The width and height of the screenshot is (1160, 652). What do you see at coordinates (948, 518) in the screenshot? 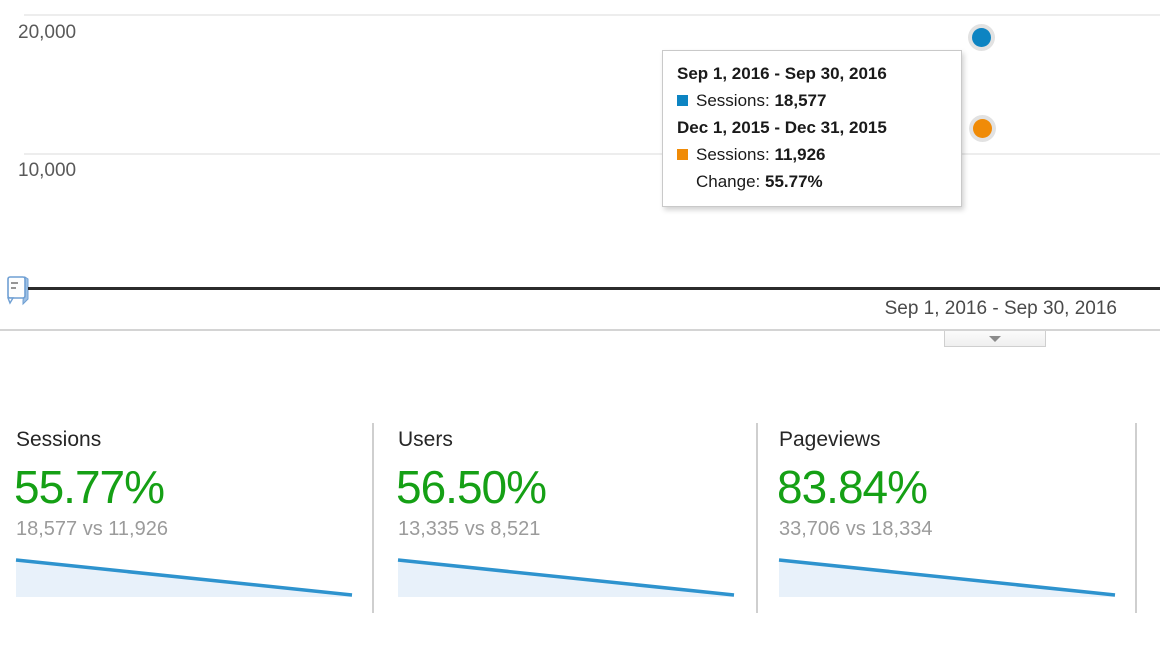
I see `scorecard-pageviews: Pageviews 83.84% 33,706 vs 18,334` at bounding box center [948, 518].